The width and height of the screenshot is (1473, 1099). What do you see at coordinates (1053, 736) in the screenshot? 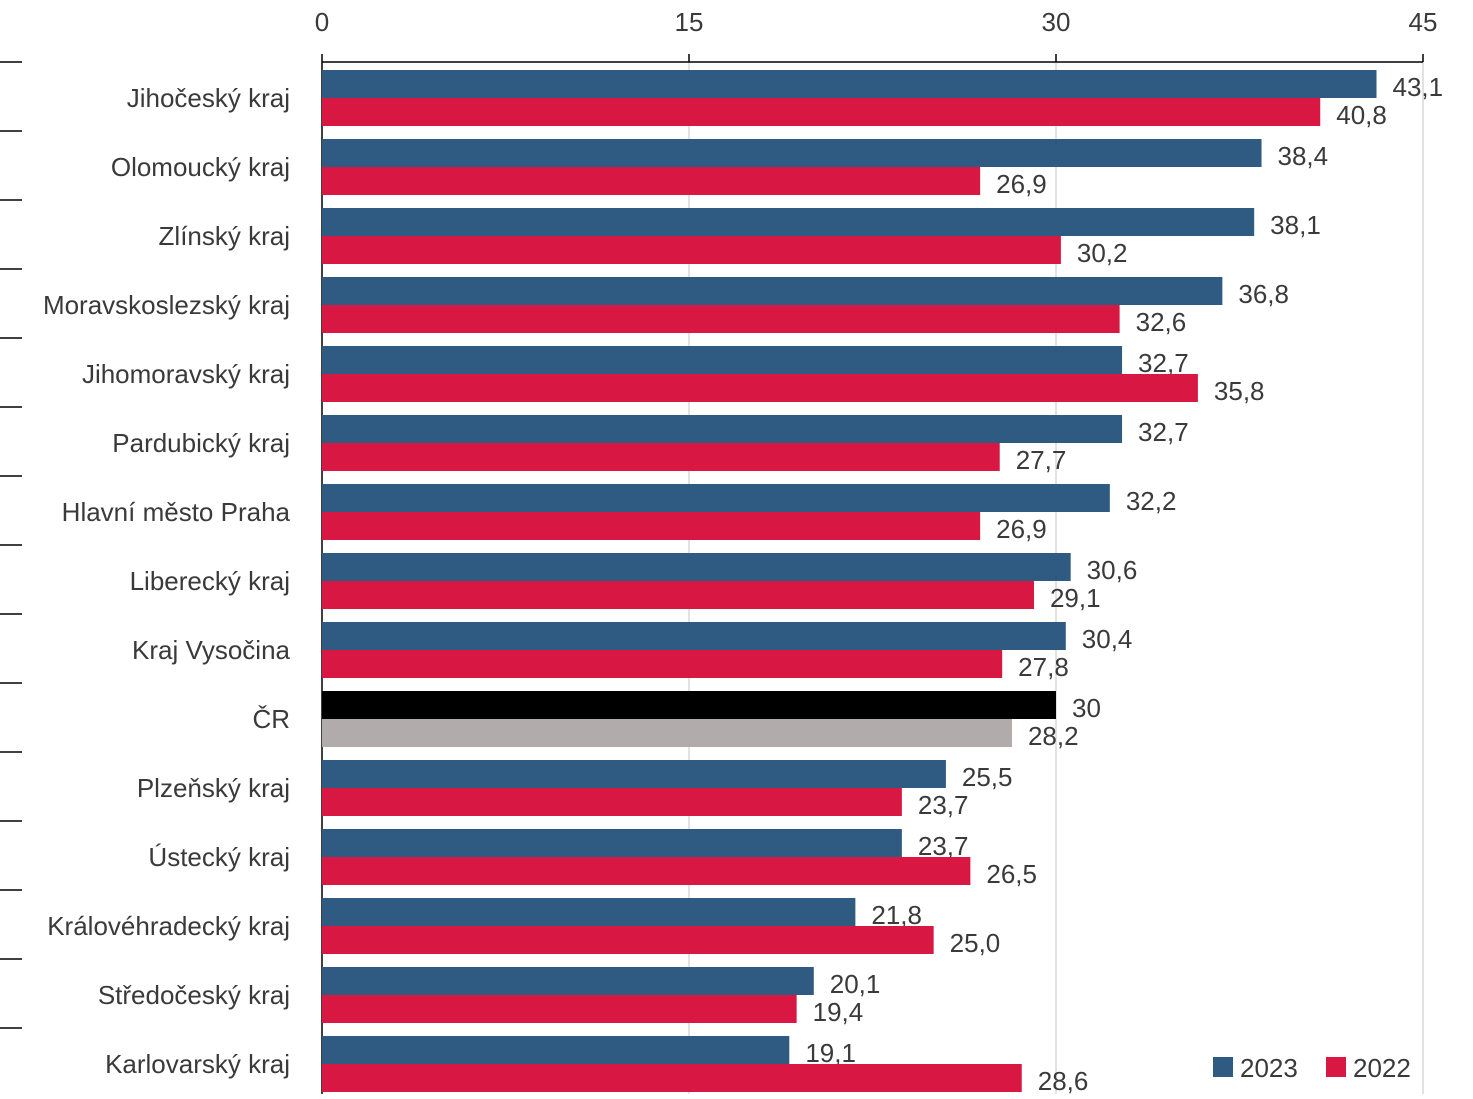
I see `data-label-2022: 28,2` at bounding box center [1053, 736].